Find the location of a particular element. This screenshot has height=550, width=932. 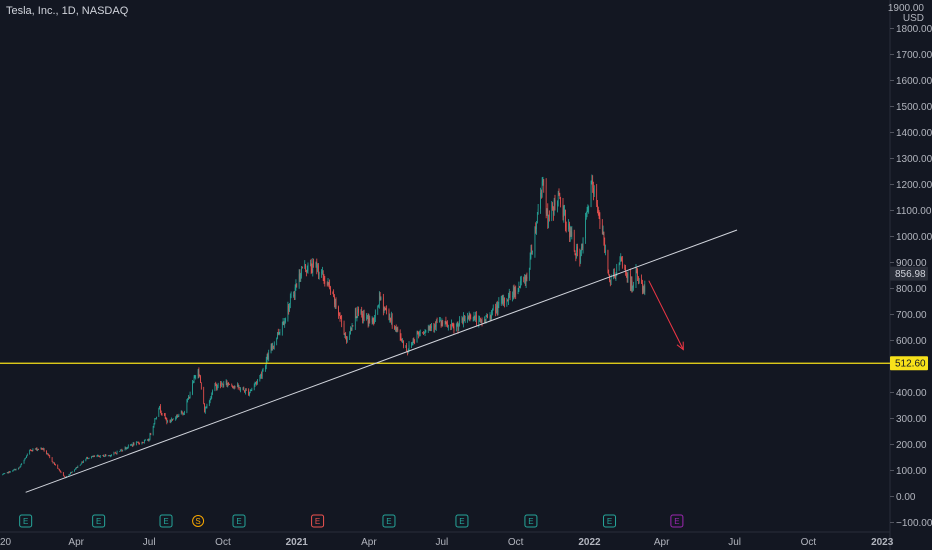

earnings-upcoming-badge: E is located at coordinates (677, 521).